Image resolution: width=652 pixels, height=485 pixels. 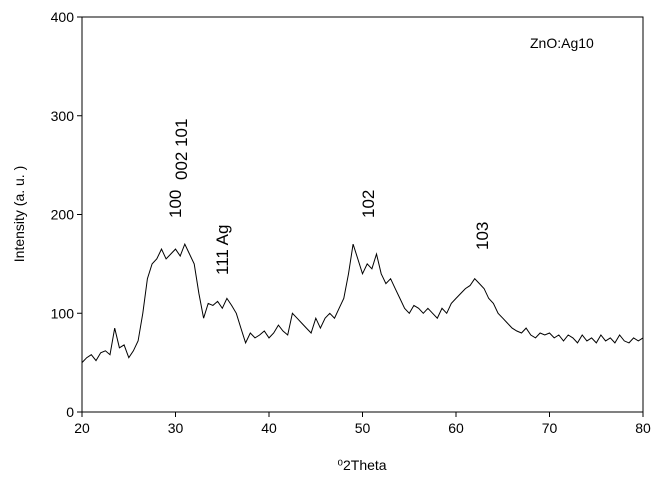 I want to click on x-tick-label: 50, so click(x=363, y=428).